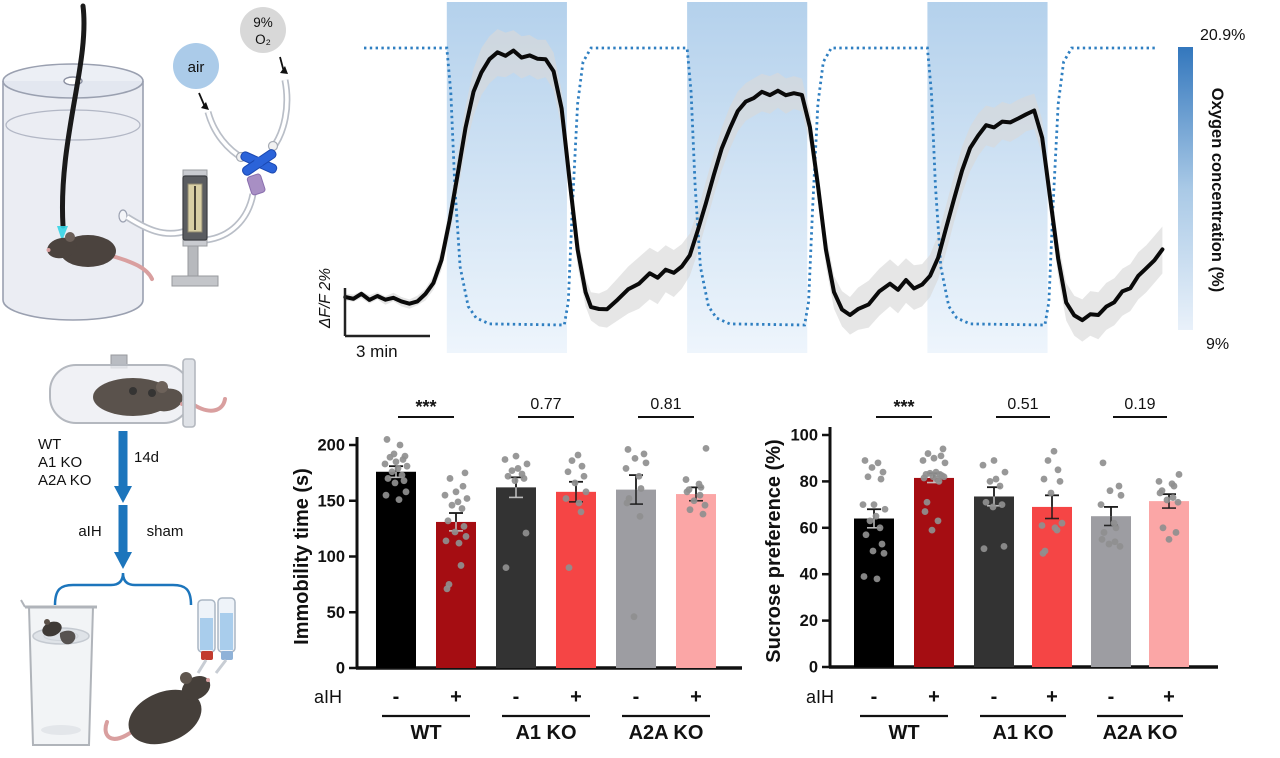  I want to click on group-label: A1 KO, so click(1022, 733).